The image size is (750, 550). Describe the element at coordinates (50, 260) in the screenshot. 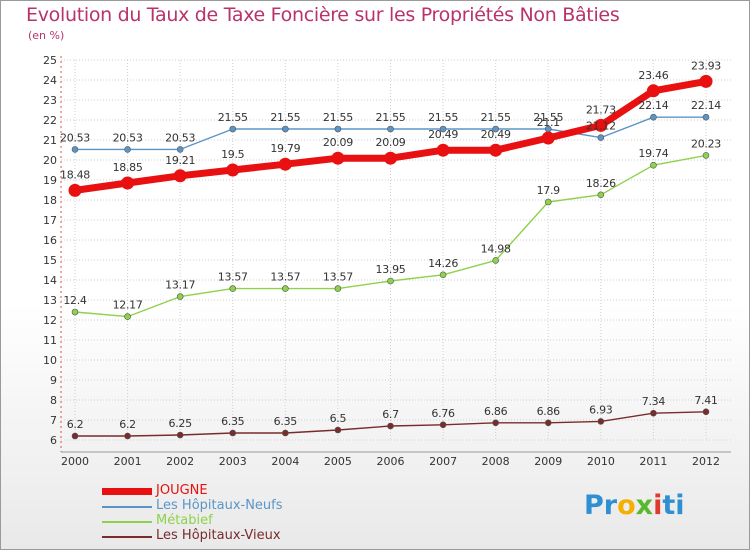

I see `y-tick-label: 15` at that location.